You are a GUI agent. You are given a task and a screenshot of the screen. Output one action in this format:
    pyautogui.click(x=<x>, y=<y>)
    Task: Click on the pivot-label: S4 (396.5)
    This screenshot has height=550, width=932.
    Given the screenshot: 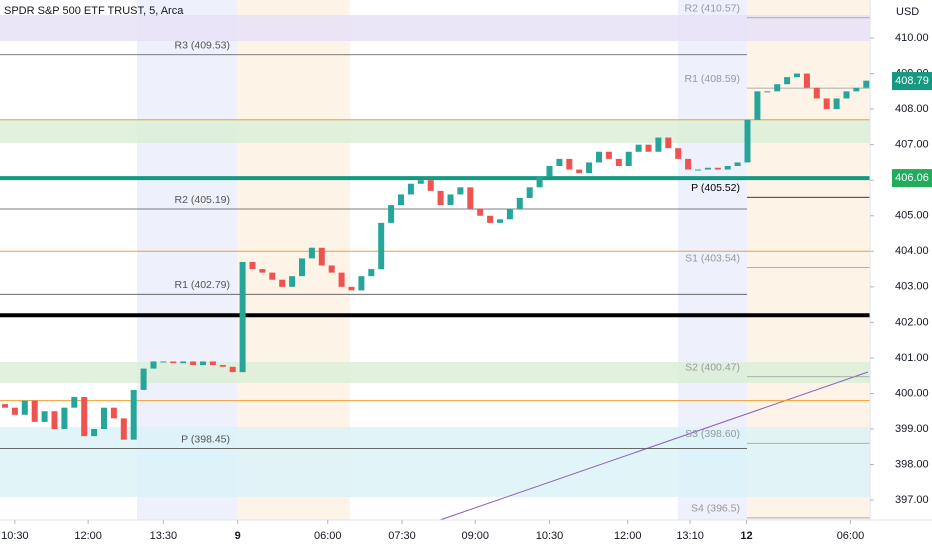 What is the action you would take?
    pyautogui.click(x=715, y=509)
    